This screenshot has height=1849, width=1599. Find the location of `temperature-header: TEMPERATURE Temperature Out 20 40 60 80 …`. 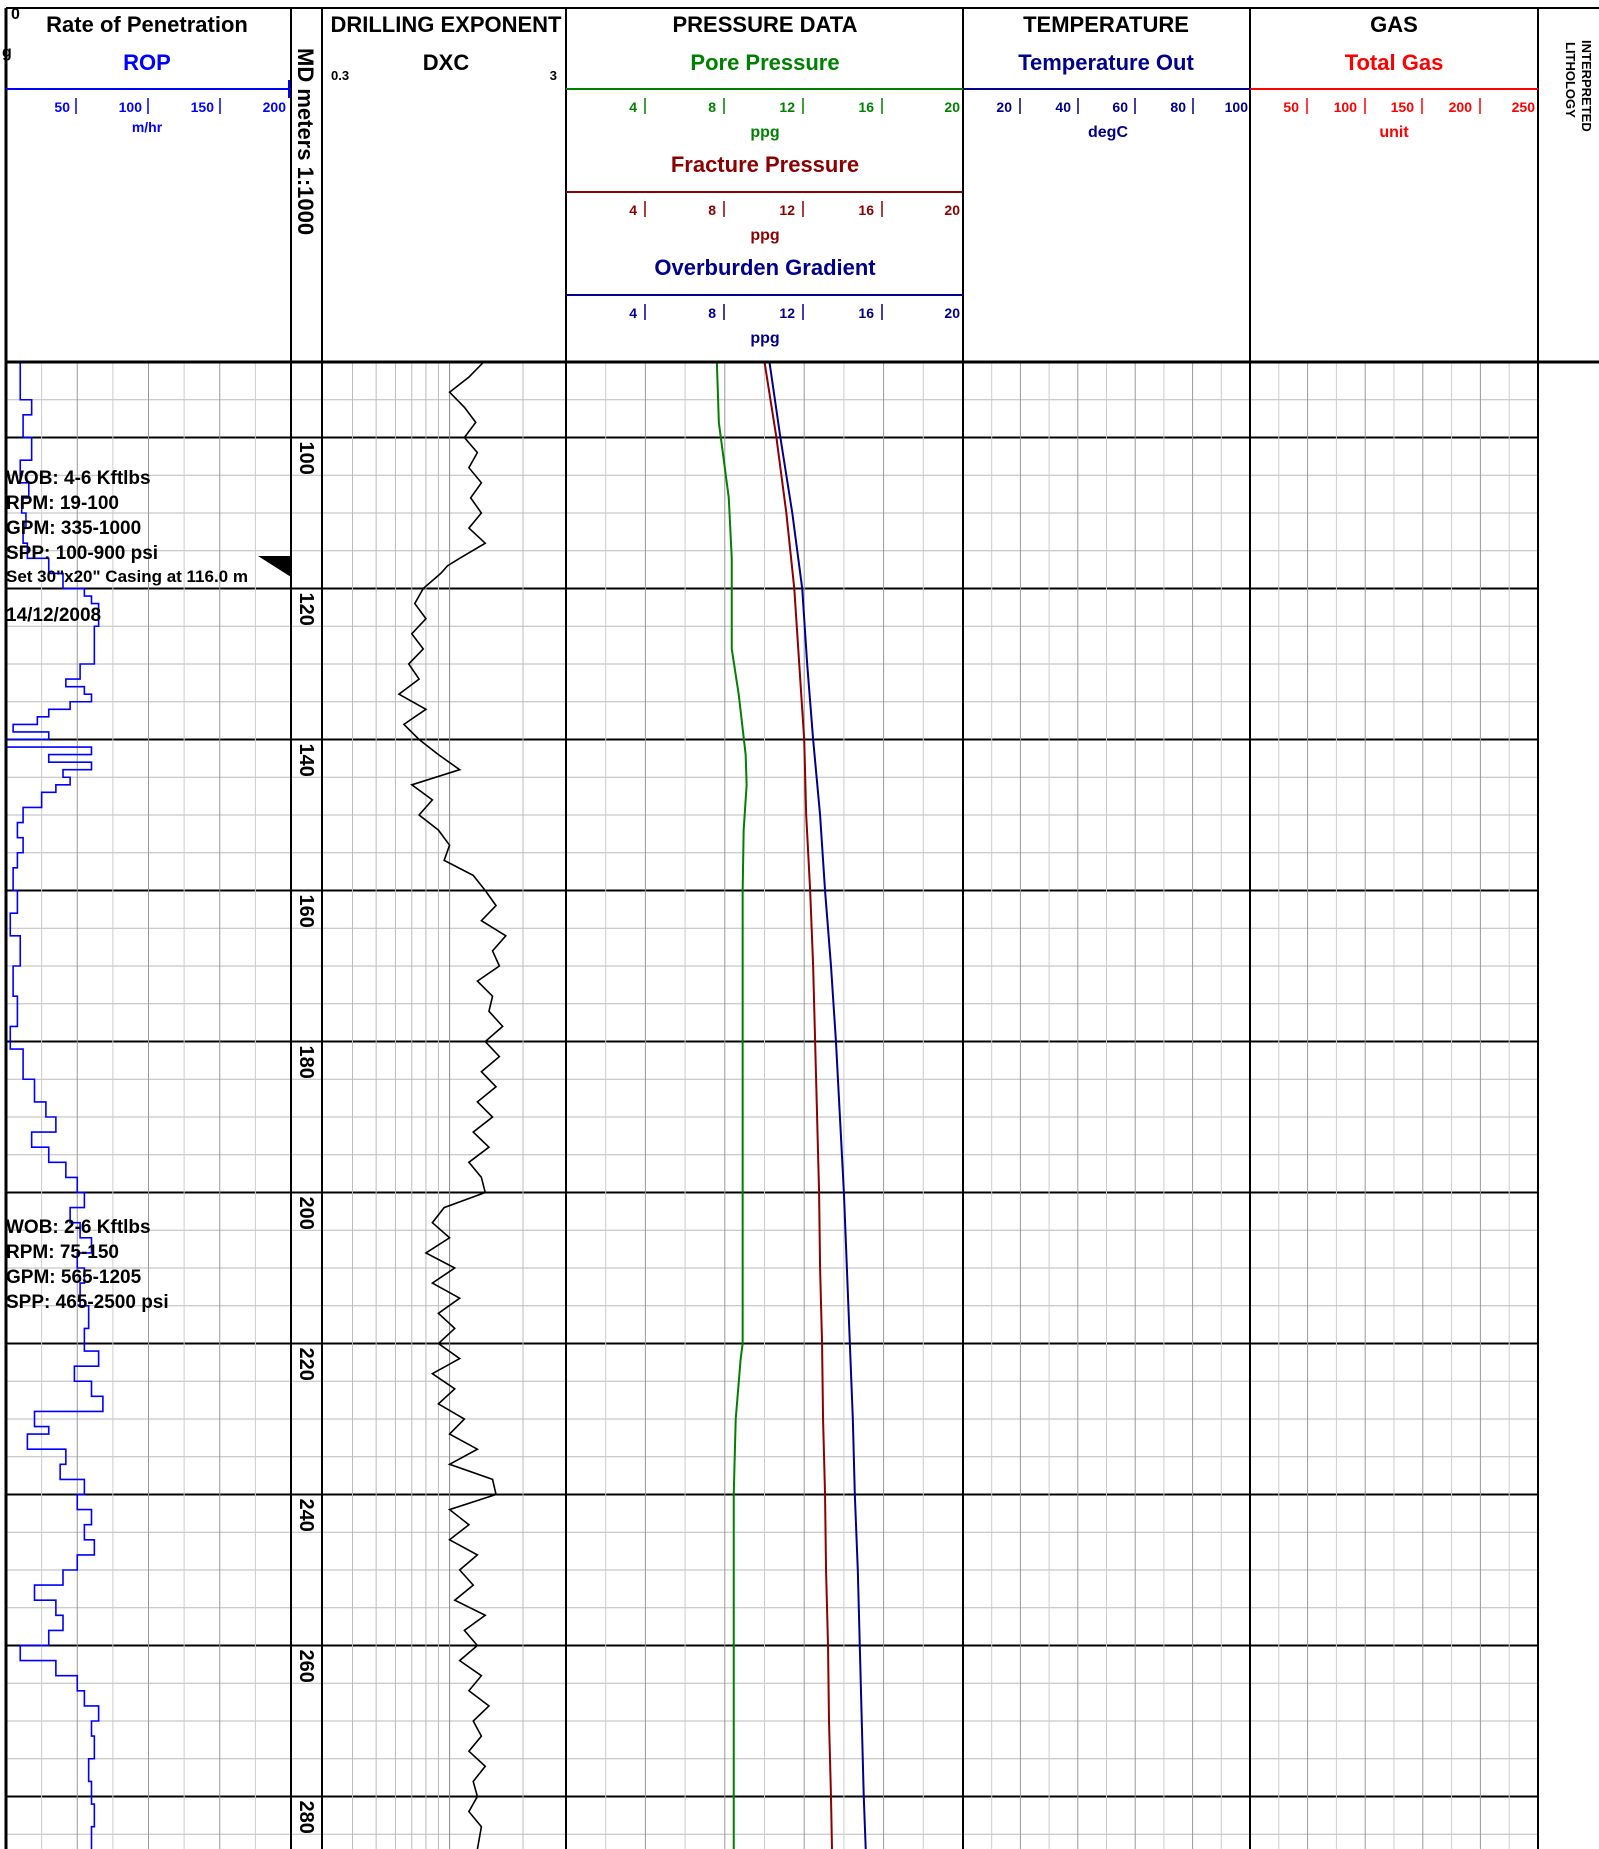

temperature-header: TEMPERATURE Temperature Out 20 40 60 80 … is located at coordinates (1106, 76).